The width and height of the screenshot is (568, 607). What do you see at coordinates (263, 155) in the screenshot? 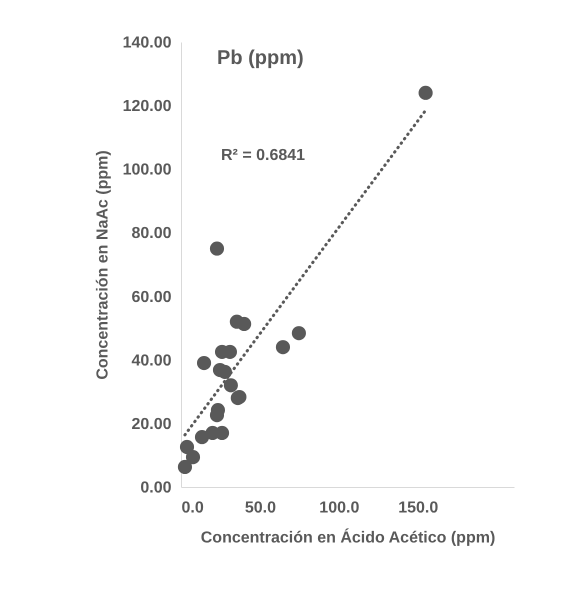
I see `annotation: R² = 0.6841` at bounding box center [263, 155].